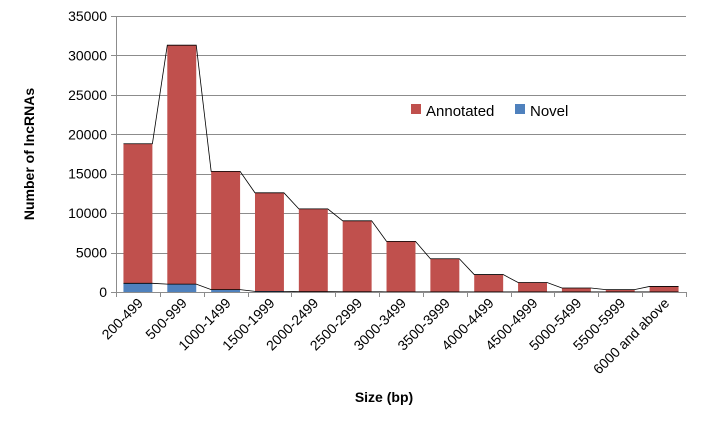 The width and height of the screenshot is (707, 421). Describe the element at coordinates (87, 16) in the screenshot. I see `y-tick-label-35000: 35000` at that location.